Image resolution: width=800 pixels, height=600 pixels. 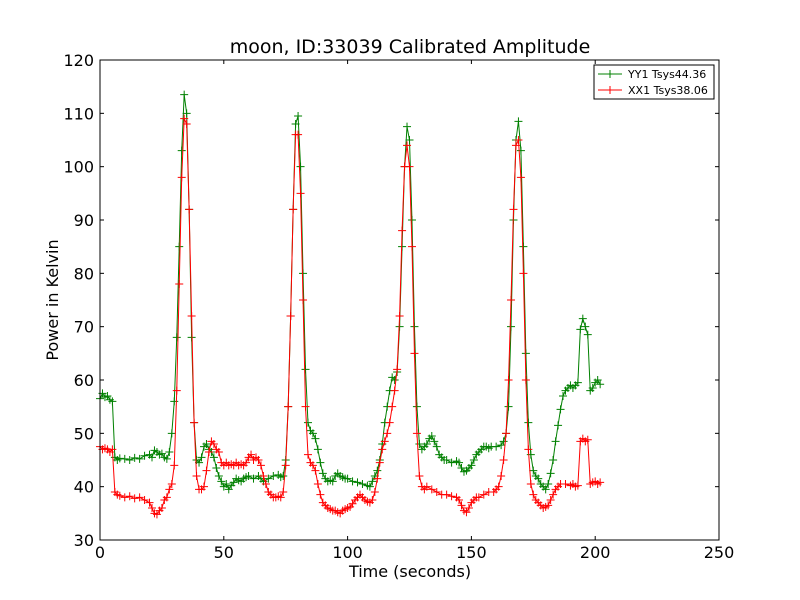 I want to click on y-tick-label: 50, so click(x=84, y=433).